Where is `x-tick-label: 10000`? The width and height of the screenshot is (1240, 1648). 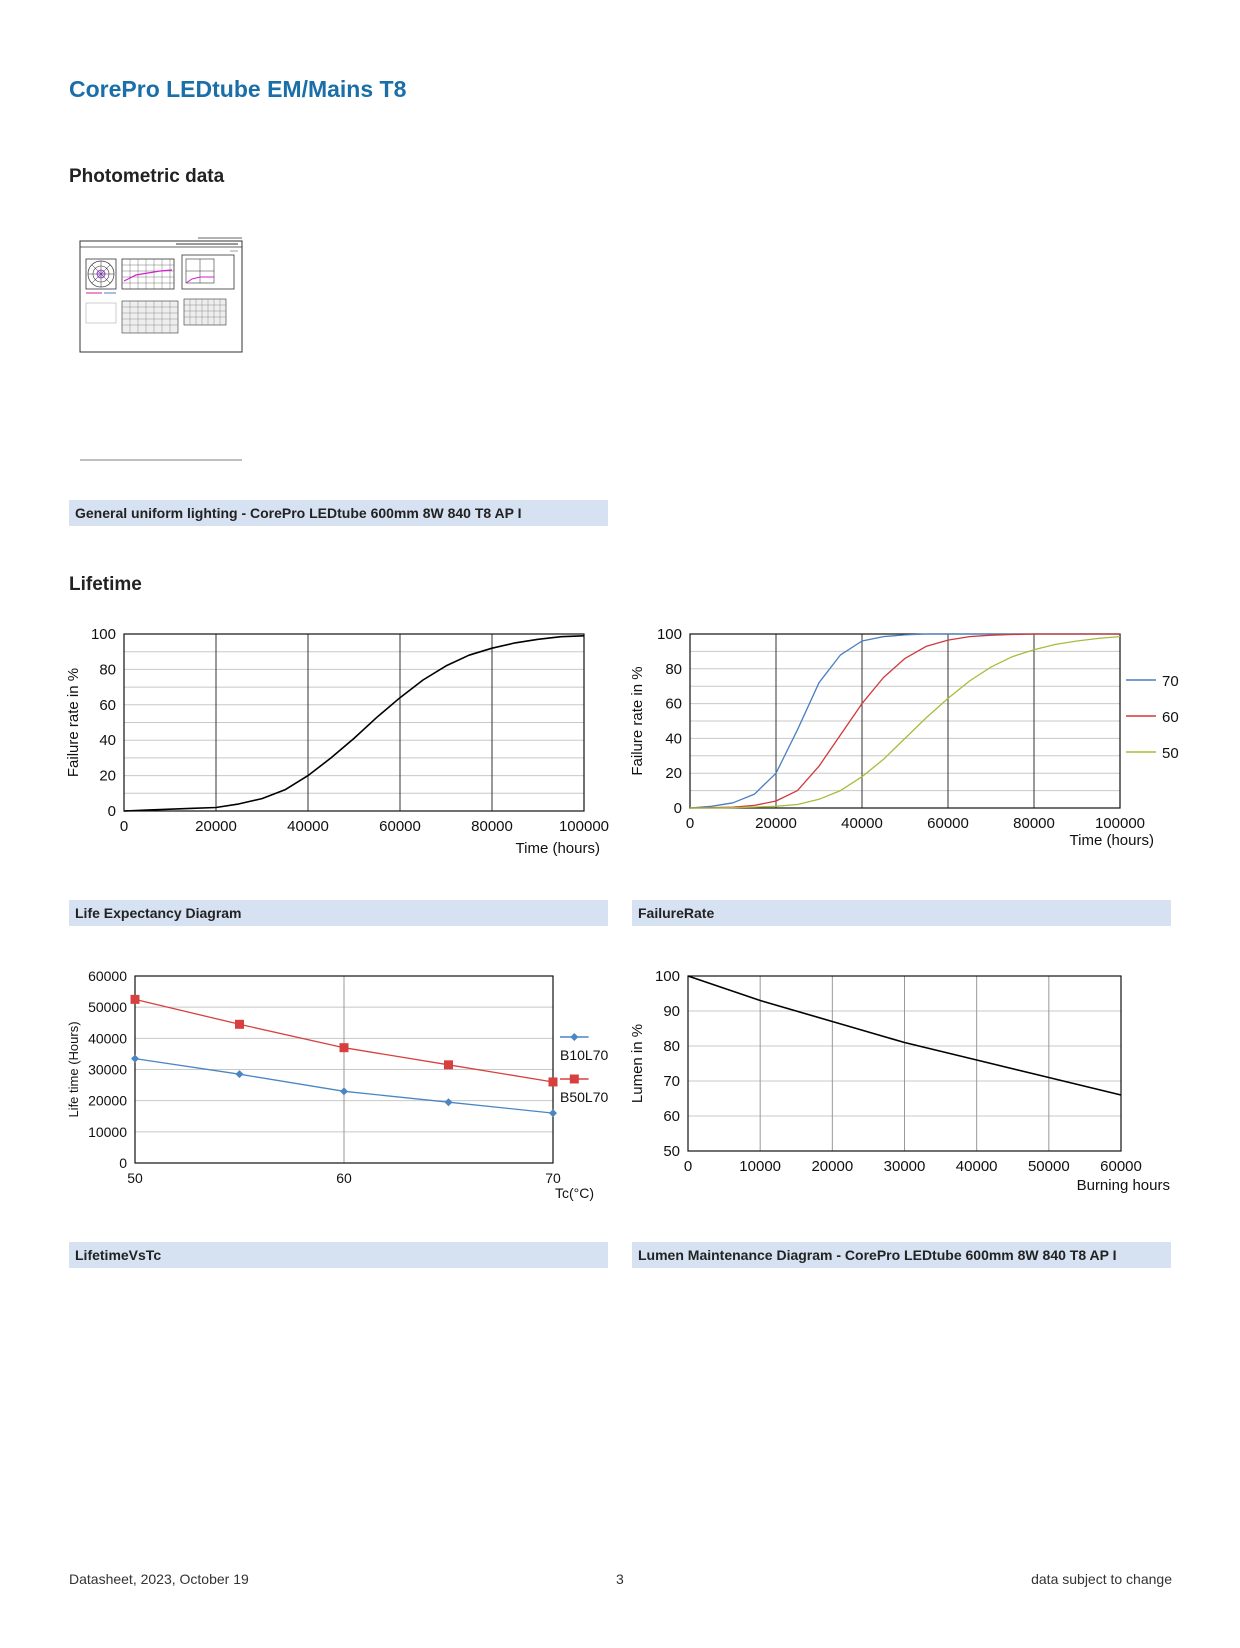
x-tick-label: 10000 is located at coordinates (760, 1166).